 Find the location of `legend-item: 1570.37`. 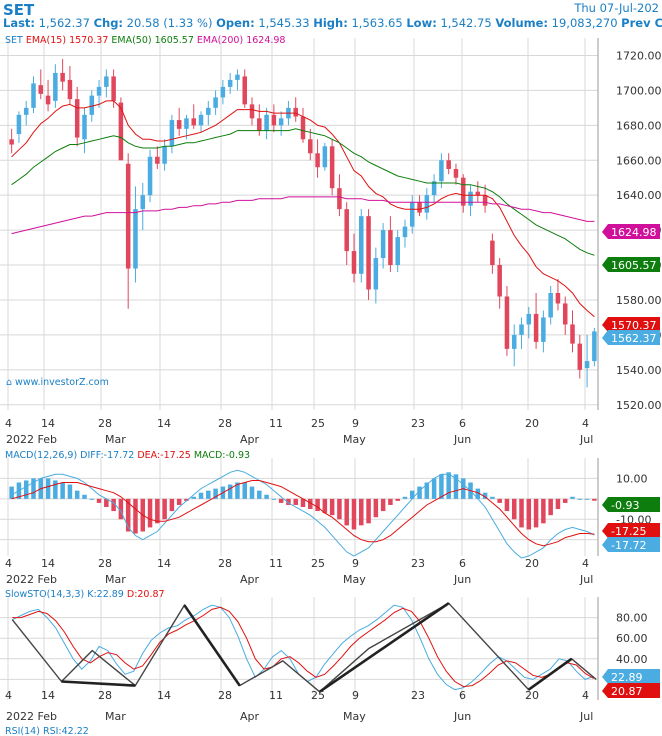

legend-item: 1570.37 is located at coordinates (90, 40).